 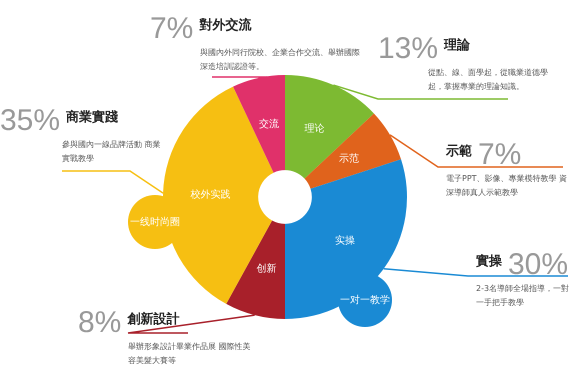 What do you see at coordinates (459, 151) in the screenshot?
I see `slice-label: 示範` at bounding box center [459, 151].